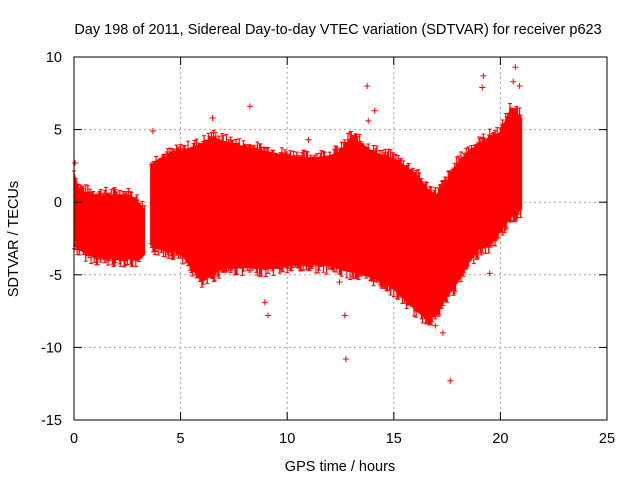 The height and width of the screenshot is (480, 640). I want to click on x-axis-label: GPS time / hours, so click(340, 467).